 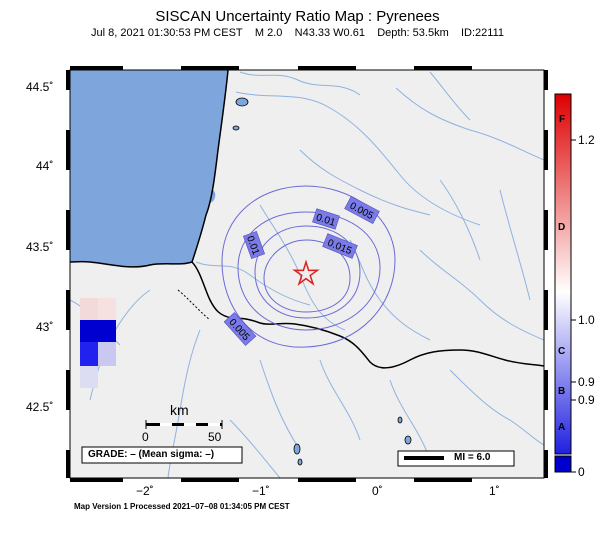 I want to click on scale-start: 0, so click(x=145, y=437).